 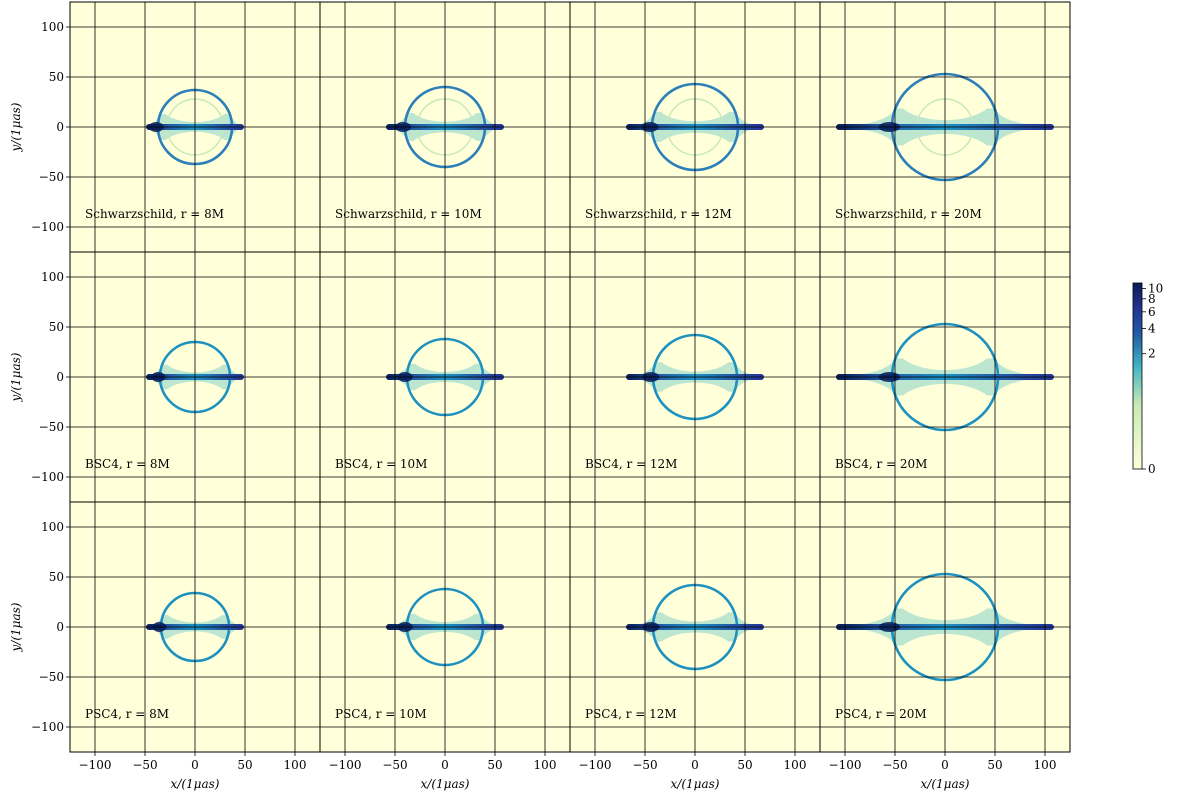 I want to click on panel-label: BSC4, r = 20M, so click(x=881, y=464).